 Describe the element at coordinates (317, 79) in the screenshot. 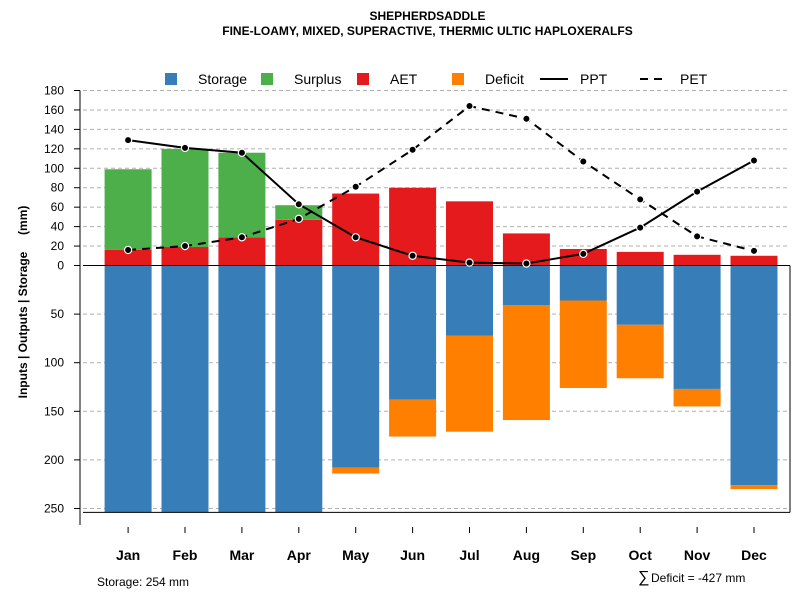

I see `legend-label-surplus: Surplus` at that location.